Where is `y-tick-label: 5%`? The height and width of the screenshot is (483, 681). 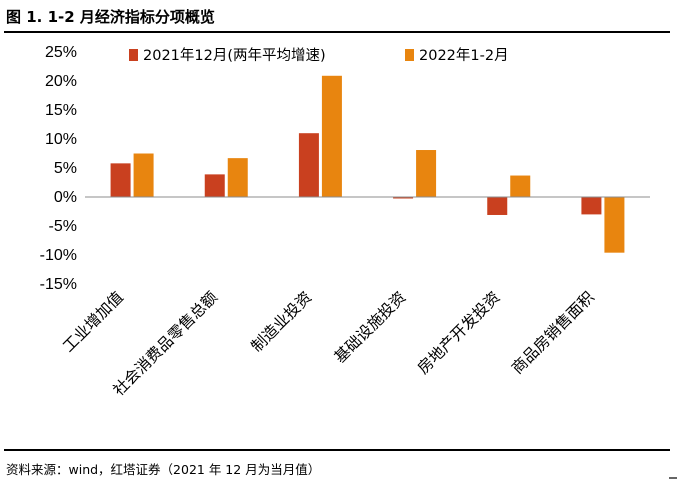
y-tick-label: 5% is located at coordinates (65, 168).